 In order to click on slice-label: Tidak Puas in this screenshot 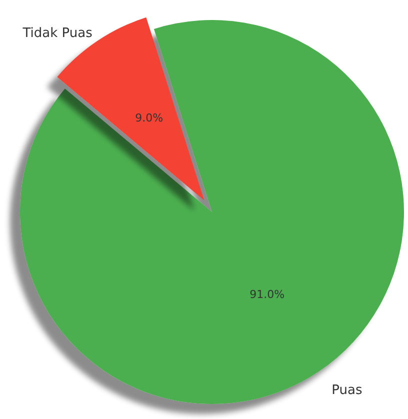, I will do `click(57, 33)`.